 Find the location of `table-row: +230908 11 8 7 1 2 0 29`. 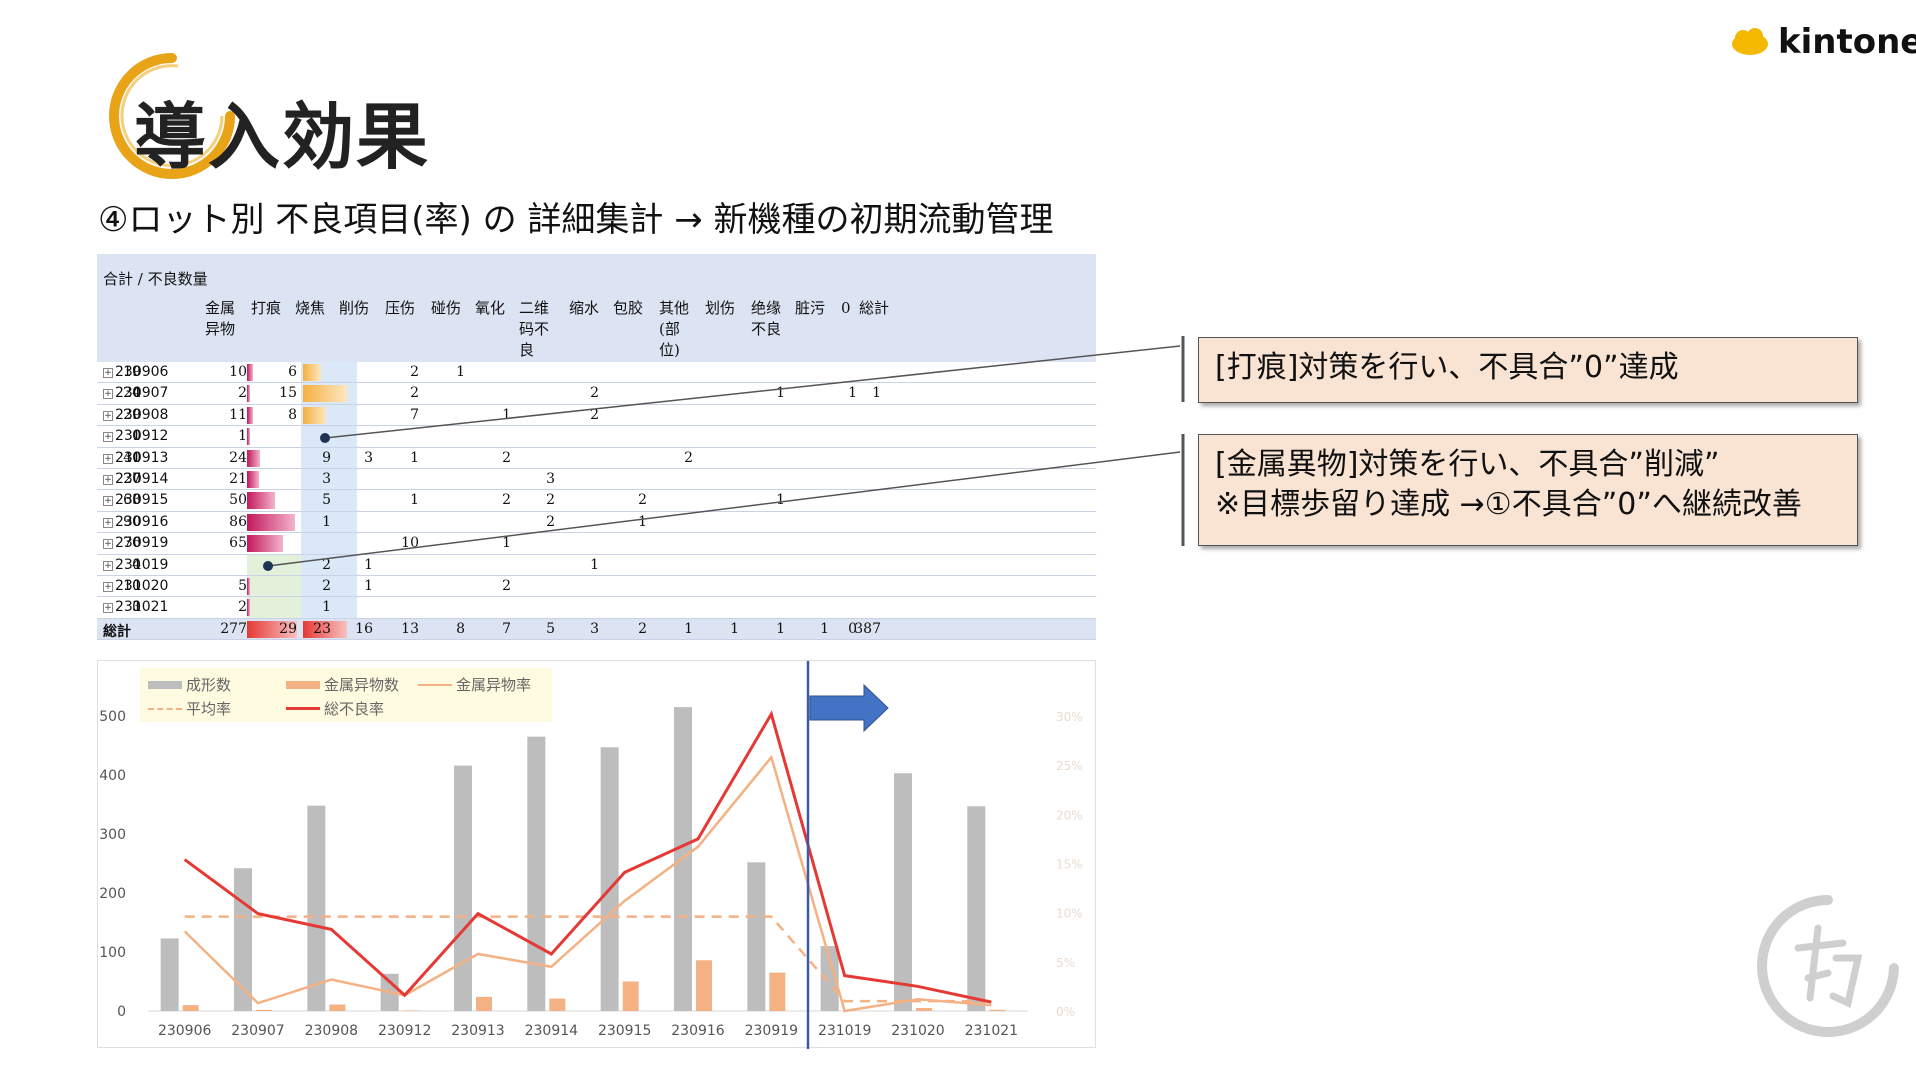

table-row: +230908 11 8 7 1 2 0 29 is located at coordinates (596, 416).